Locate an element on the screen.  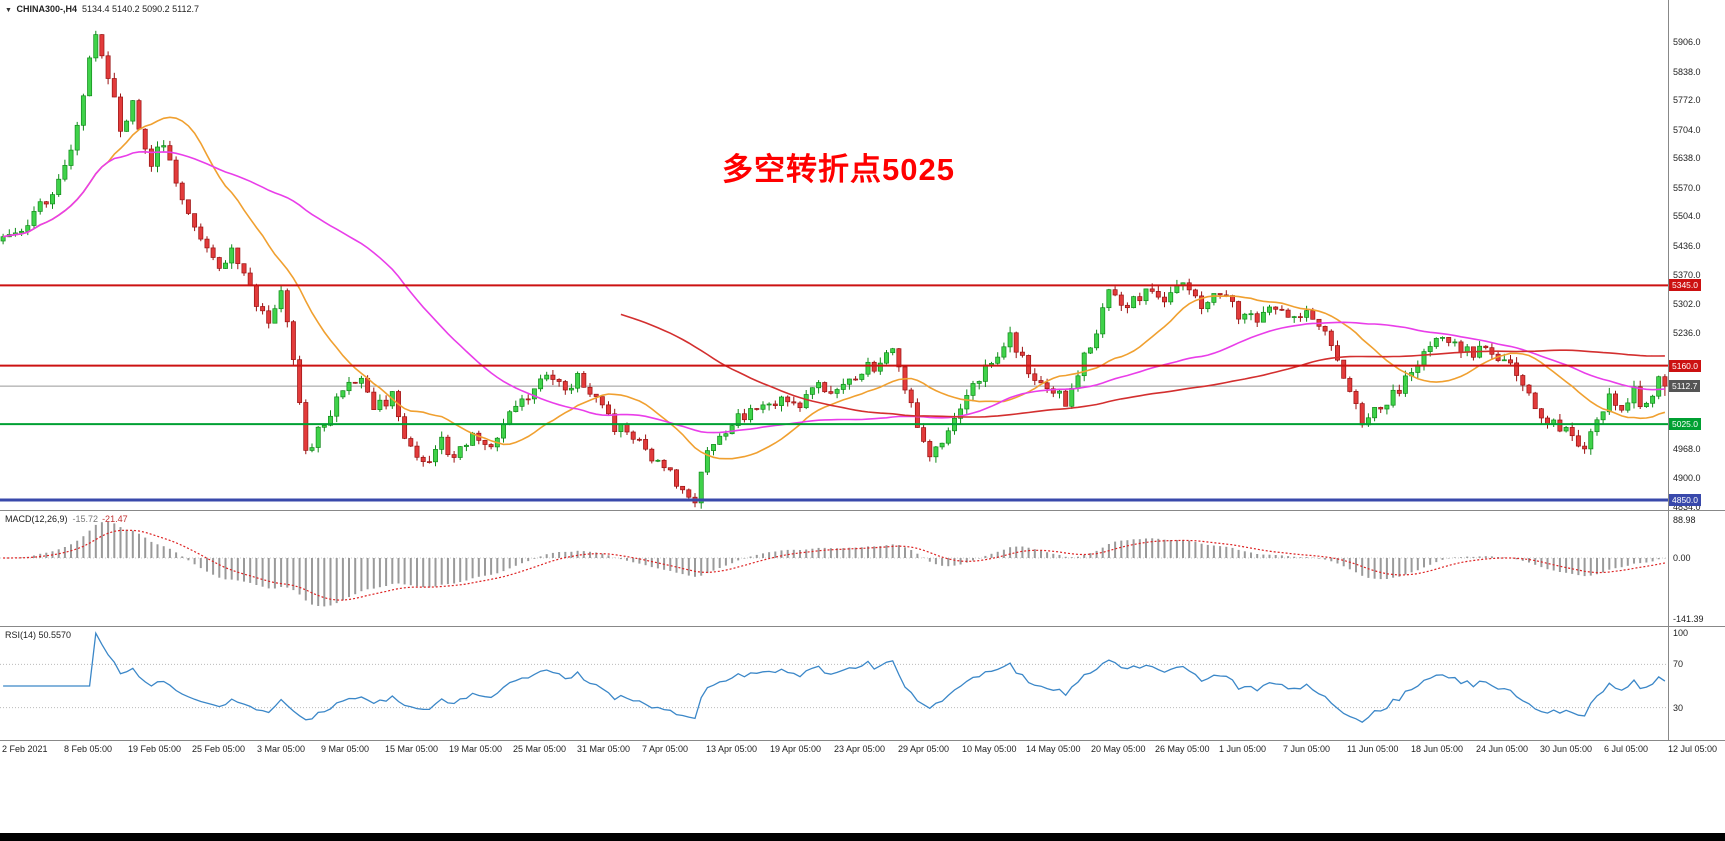
time-tick: 19 Feb 05:00 is located at coordinates (155, 749).